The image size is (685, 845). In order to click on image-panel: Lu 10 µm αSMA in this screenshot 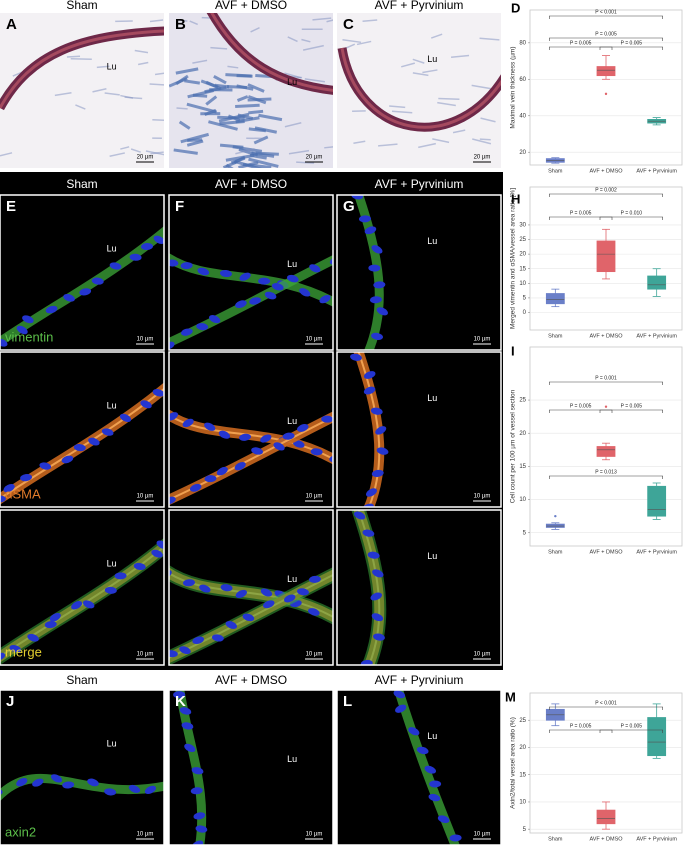, I will do `click(82, 429)`.